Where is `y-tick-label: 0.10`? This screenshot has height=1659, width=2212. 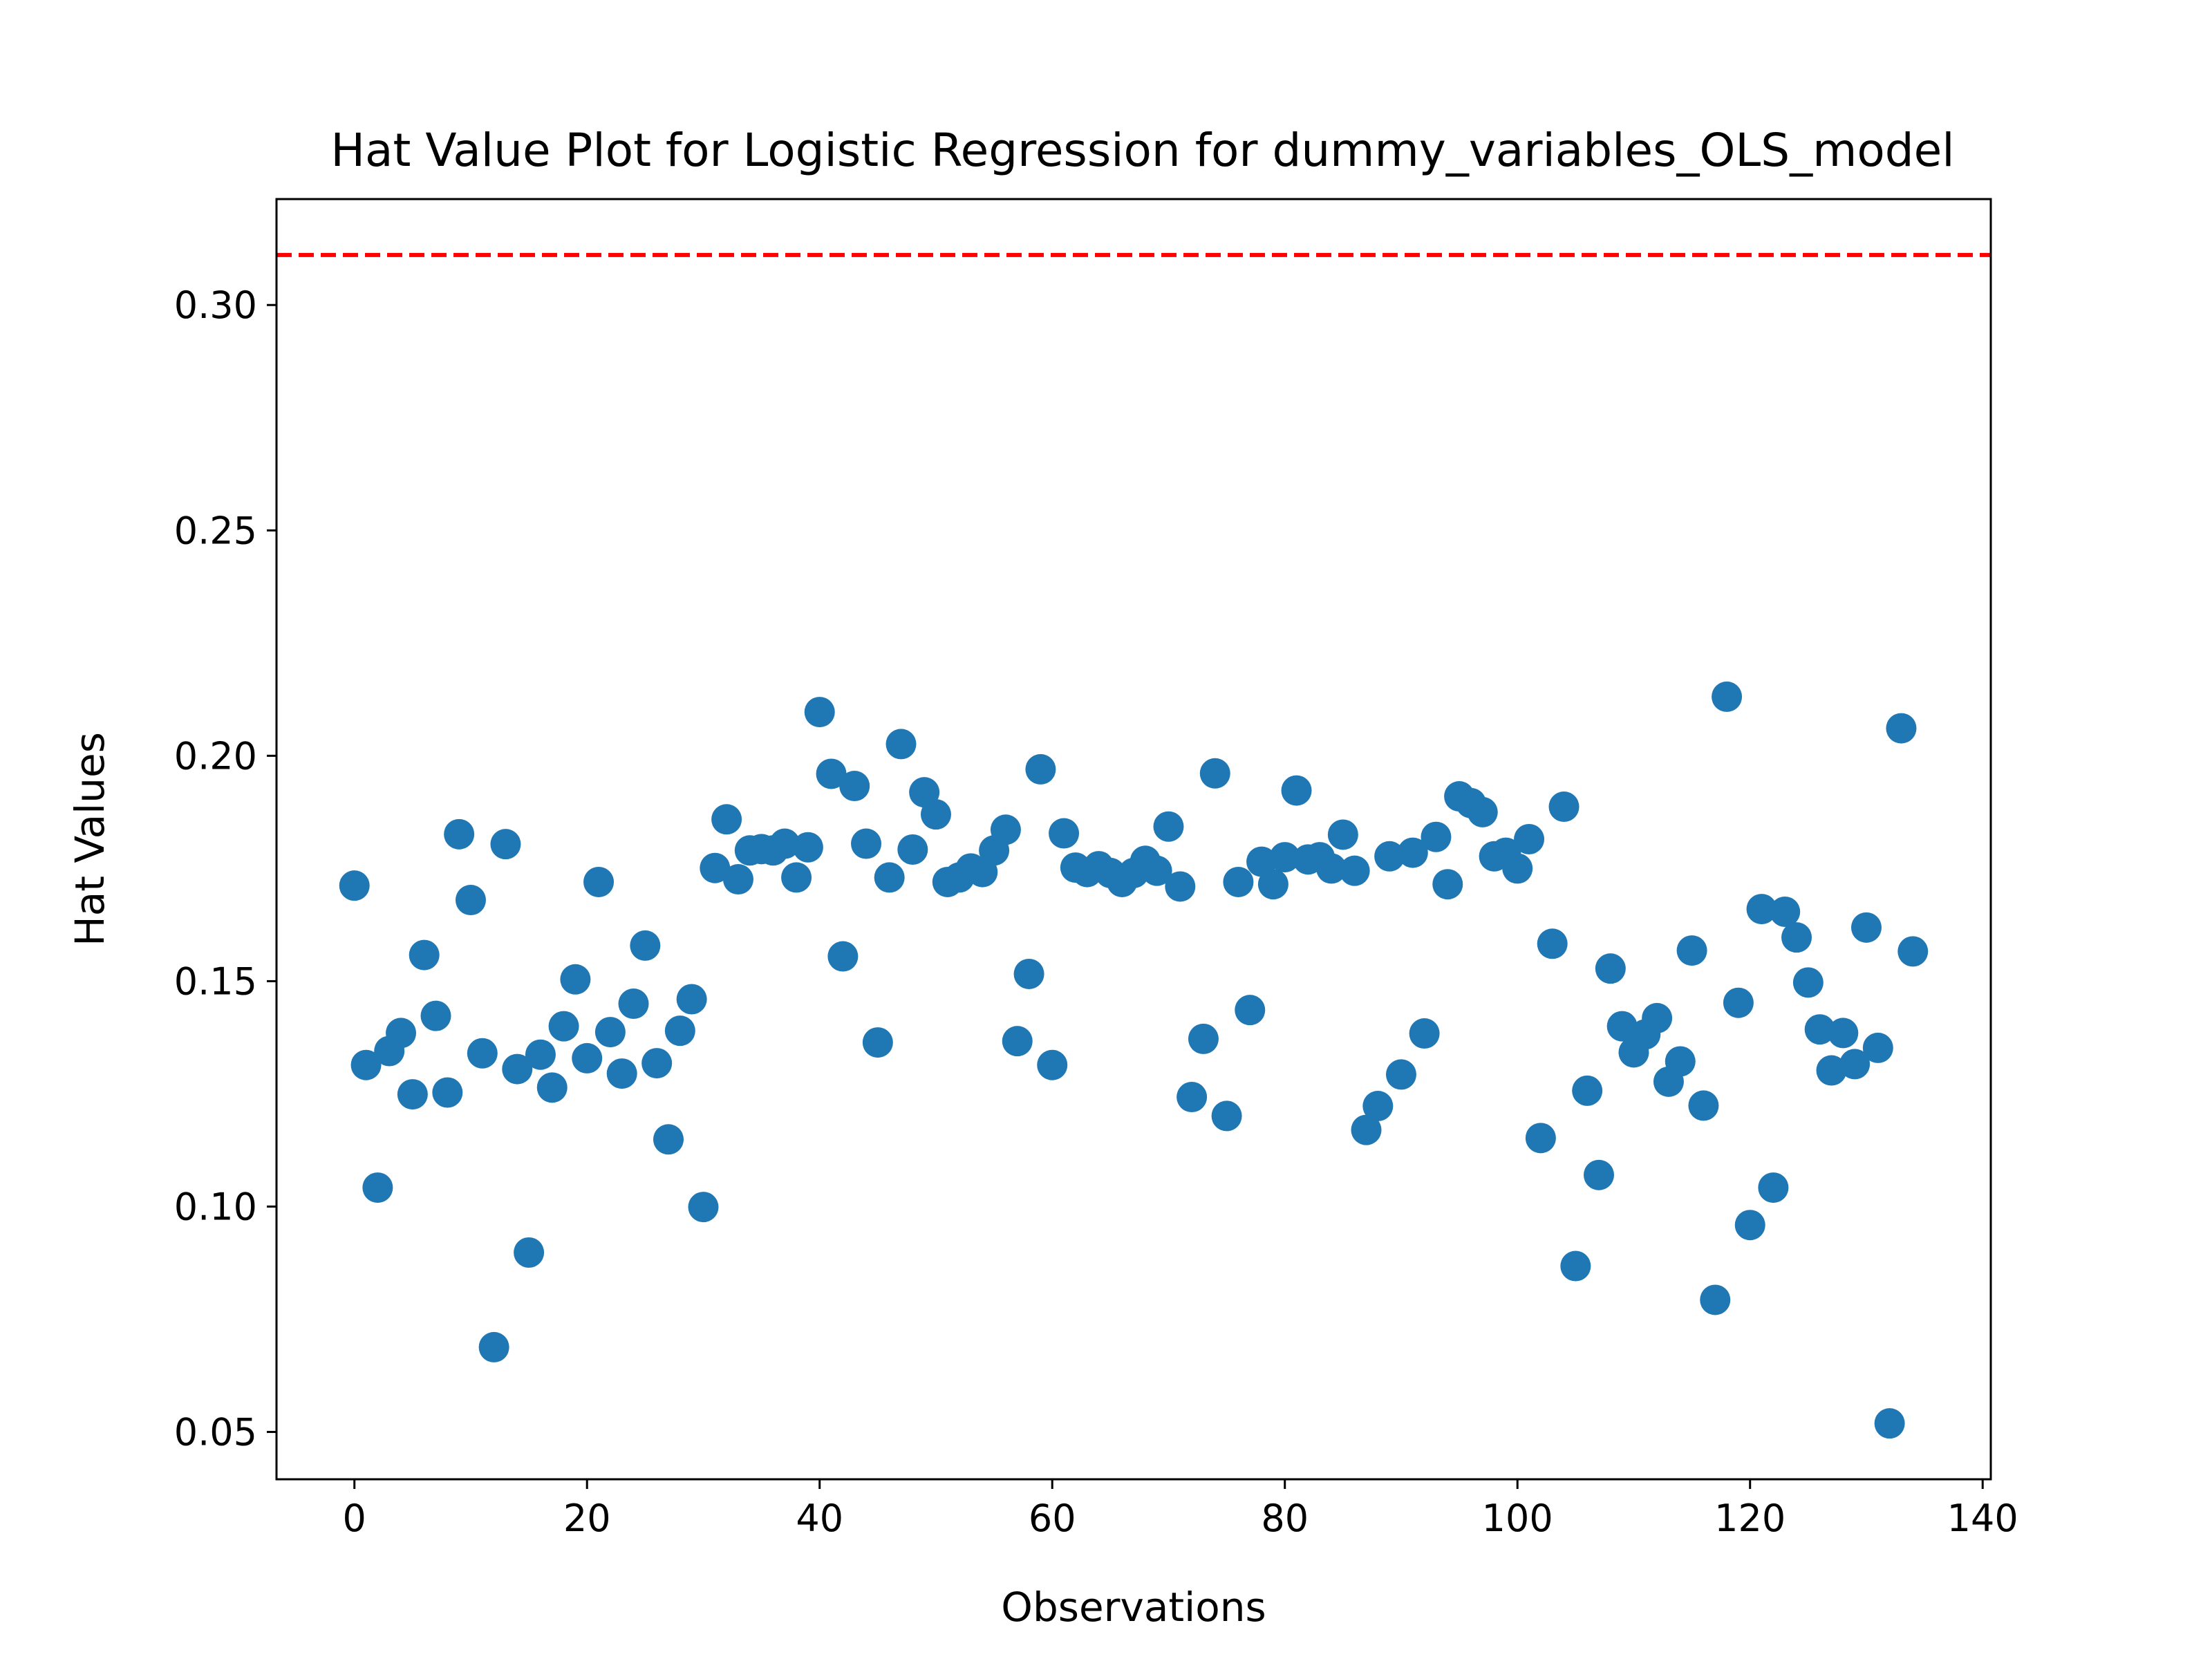 y-tick-label: 0.10 is located at coordinates (215, 1206).